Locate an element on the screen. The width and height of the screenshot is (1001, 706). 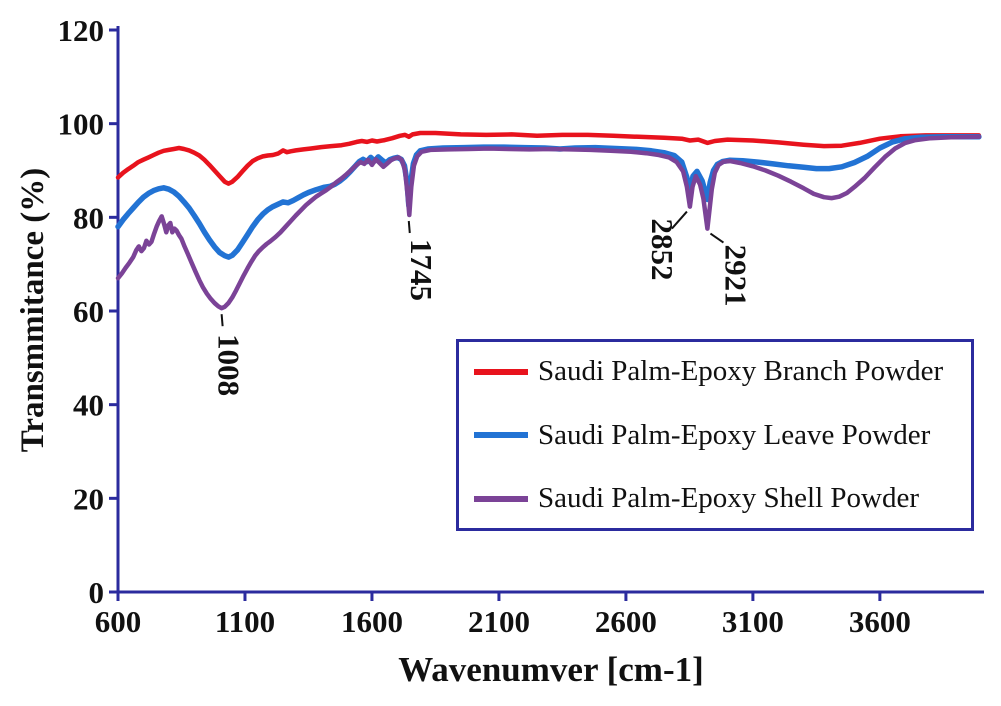
legend-item-label: Saudi Palm-Epoxy Branch Powder is located at coordinates (741, 371).